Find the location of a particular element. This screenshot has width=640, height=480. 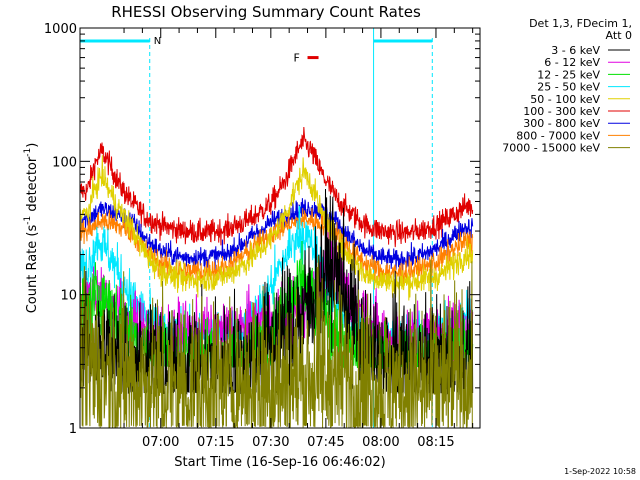

x-tick-label-5: 08:15 is located at coordinates (435, 442).